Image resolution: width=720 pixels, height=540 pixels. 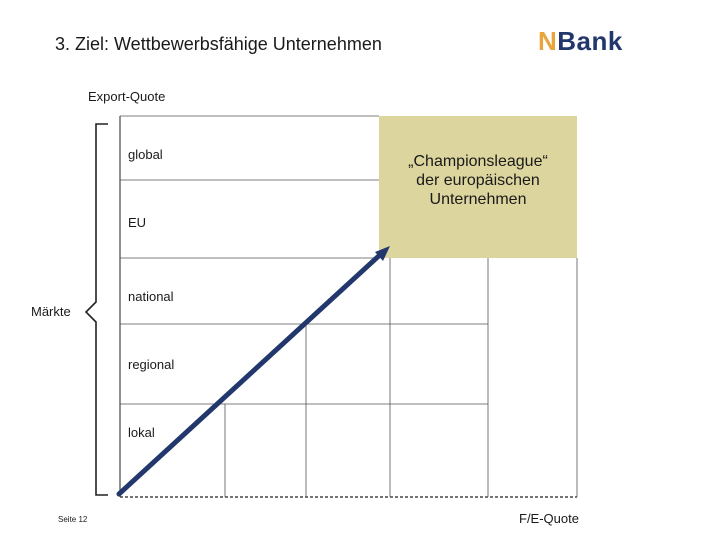 What do you see at coordinates (141, 432) in the screenshot?
I see `level-lokal: lokal` at bounding box center [141, 432].